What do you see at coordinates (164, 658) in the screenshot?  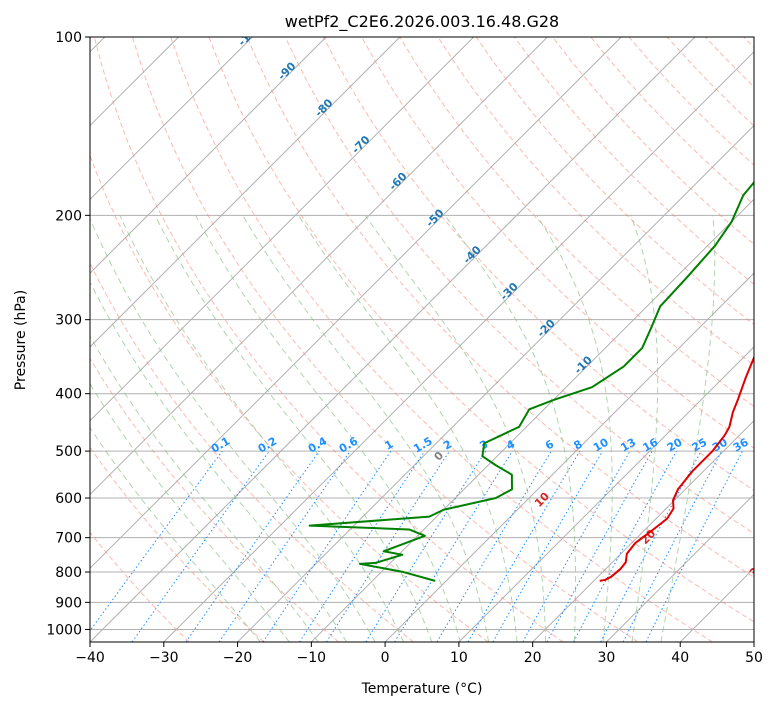 I see `x-tick-label: −30` at bounding box center [164, 658].